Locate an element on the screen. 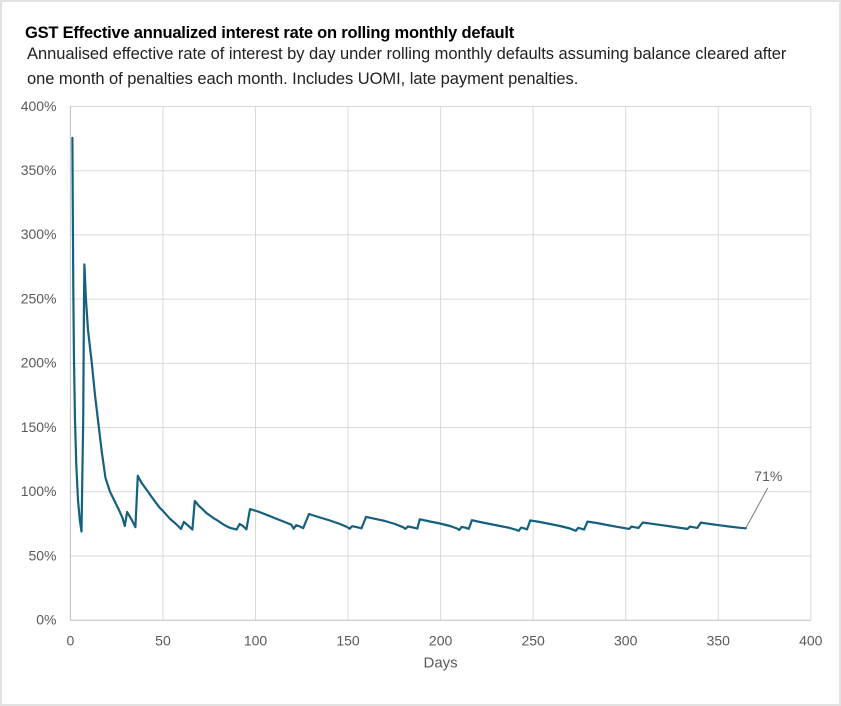 The image size is (841, 706). svg-text: 300 is located at coordinates (626, 641).